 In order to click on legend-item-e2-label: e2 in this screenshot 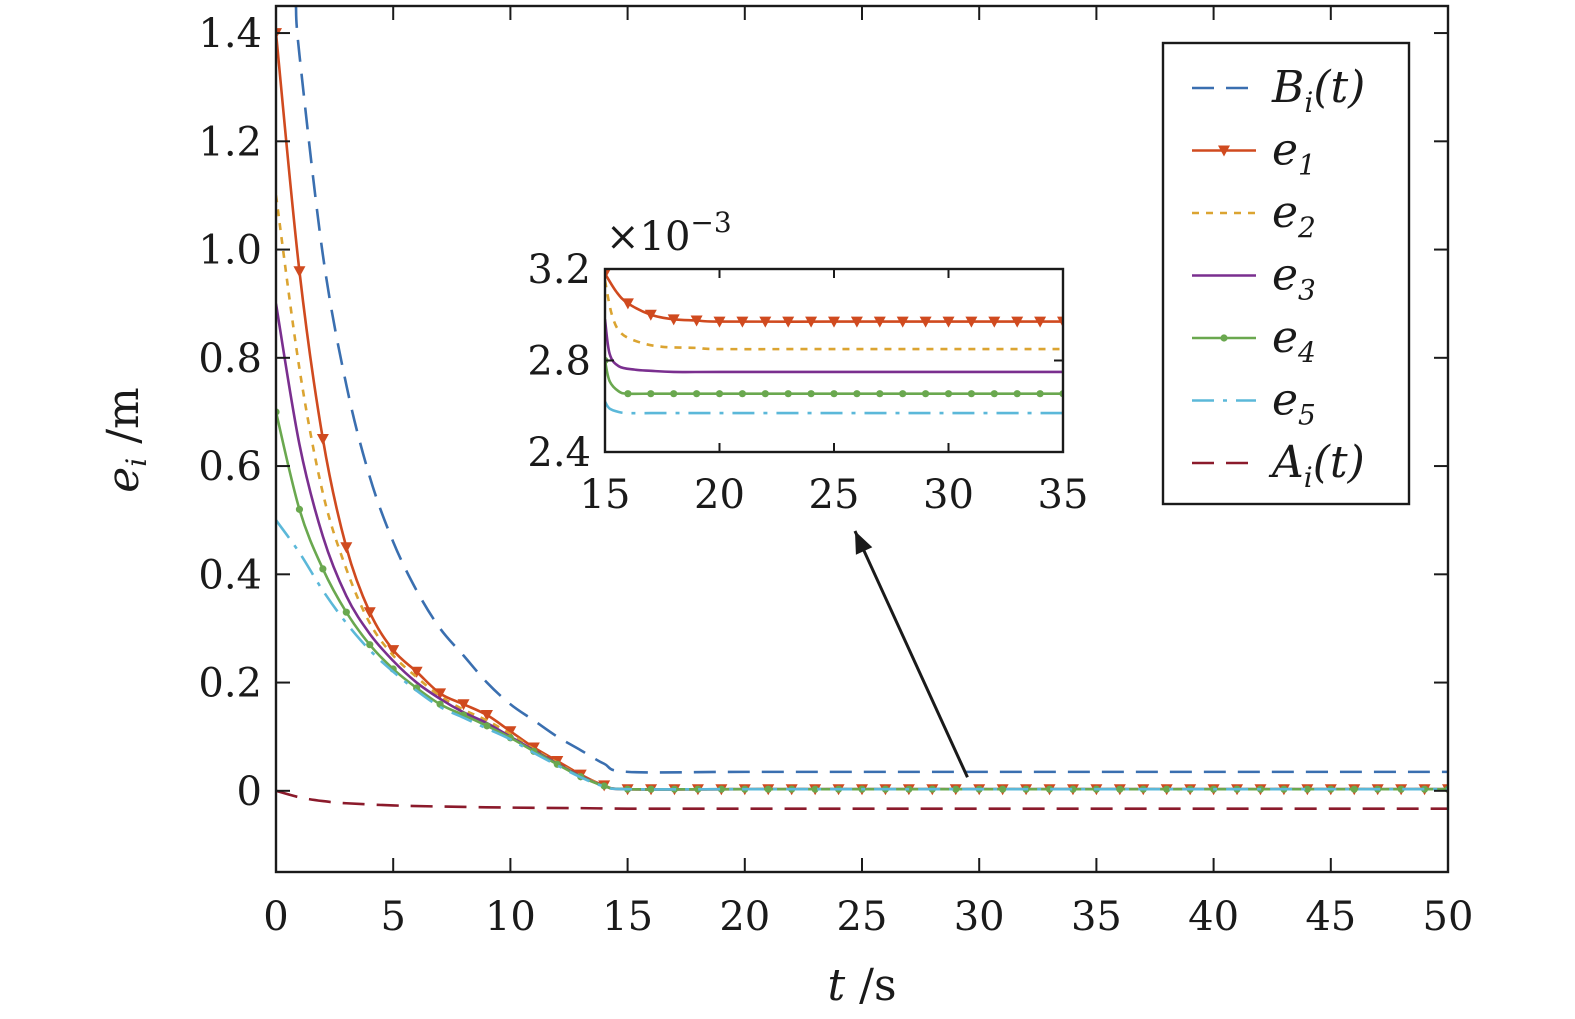, I will do `click(1294, 215)`.